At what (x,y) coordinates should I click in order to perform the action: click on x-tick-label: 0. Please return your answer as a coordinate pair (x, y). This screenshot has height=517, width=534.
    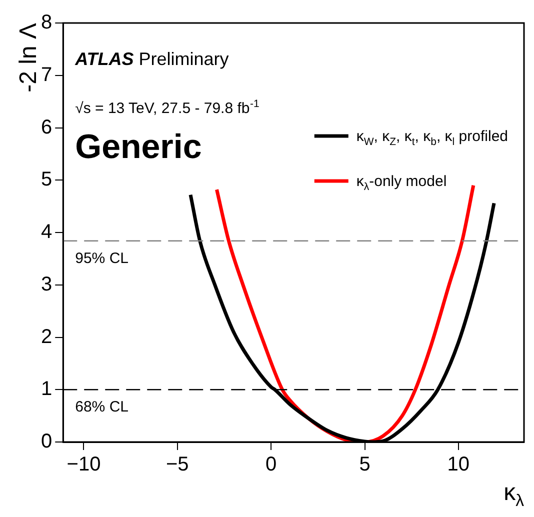
    Looking at the image, I should click on (271, 465).